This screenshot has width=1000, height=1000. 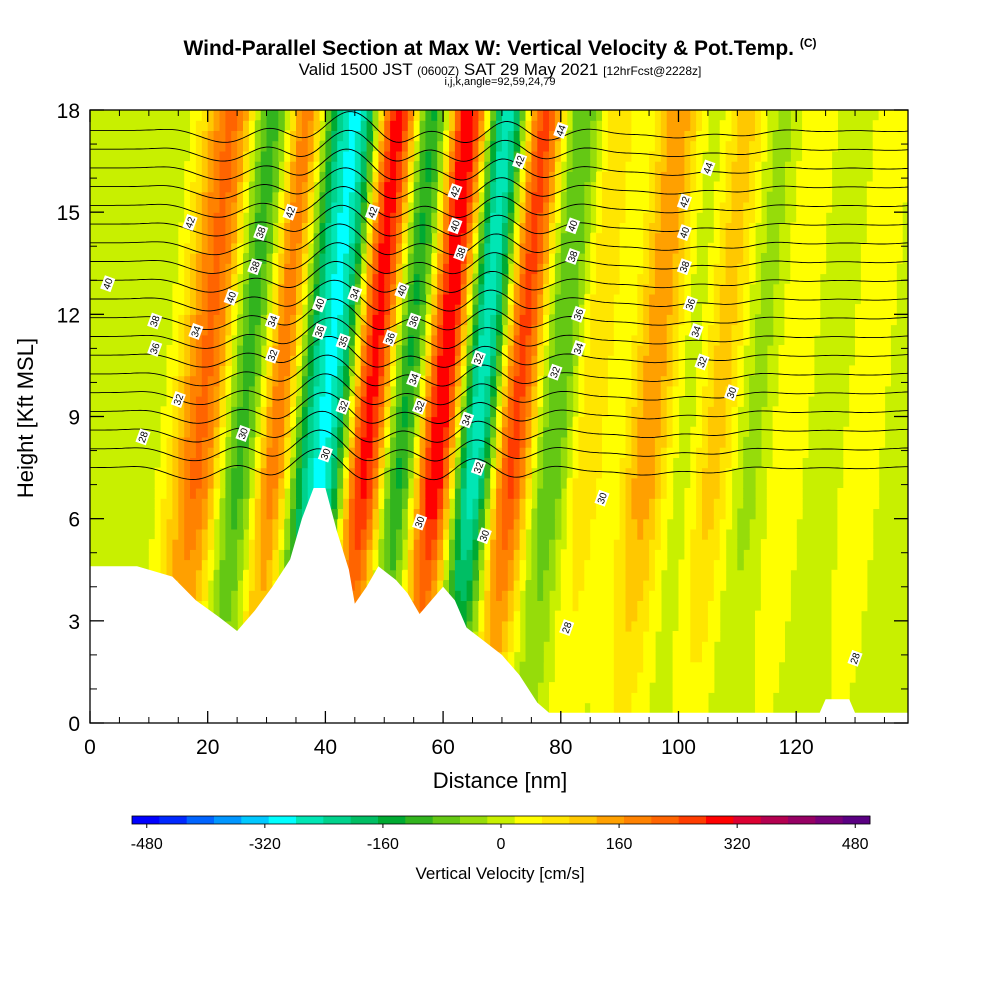 What do you see at coordinates (456, 226) in the screenshot?
I see `contour-label-text: 40` at bounding box center [456, 226].